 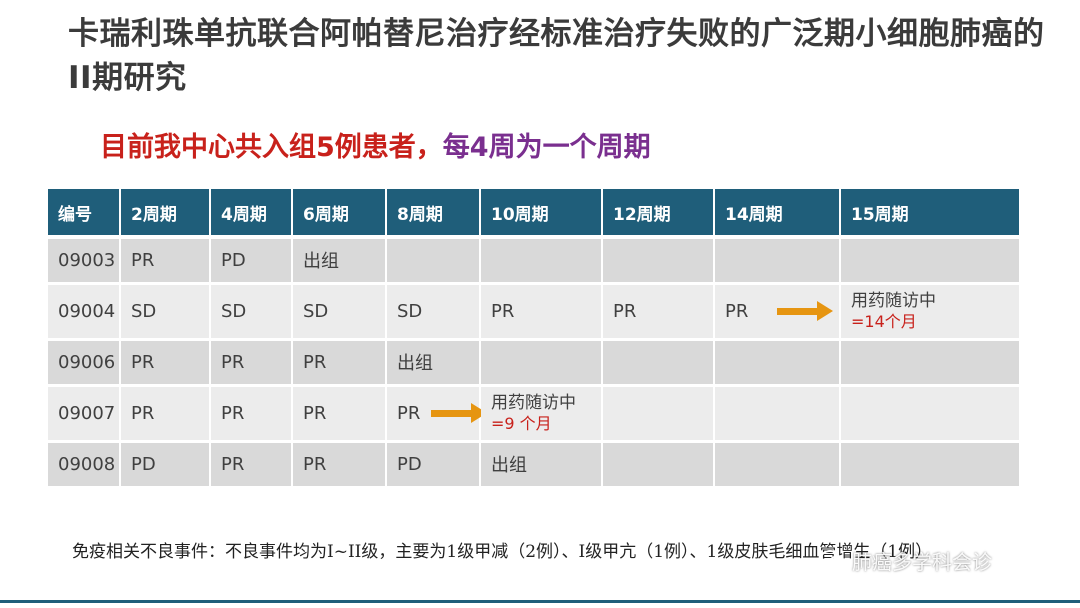 I want to click on arrow-right-icon, so click(x=806, y=311).